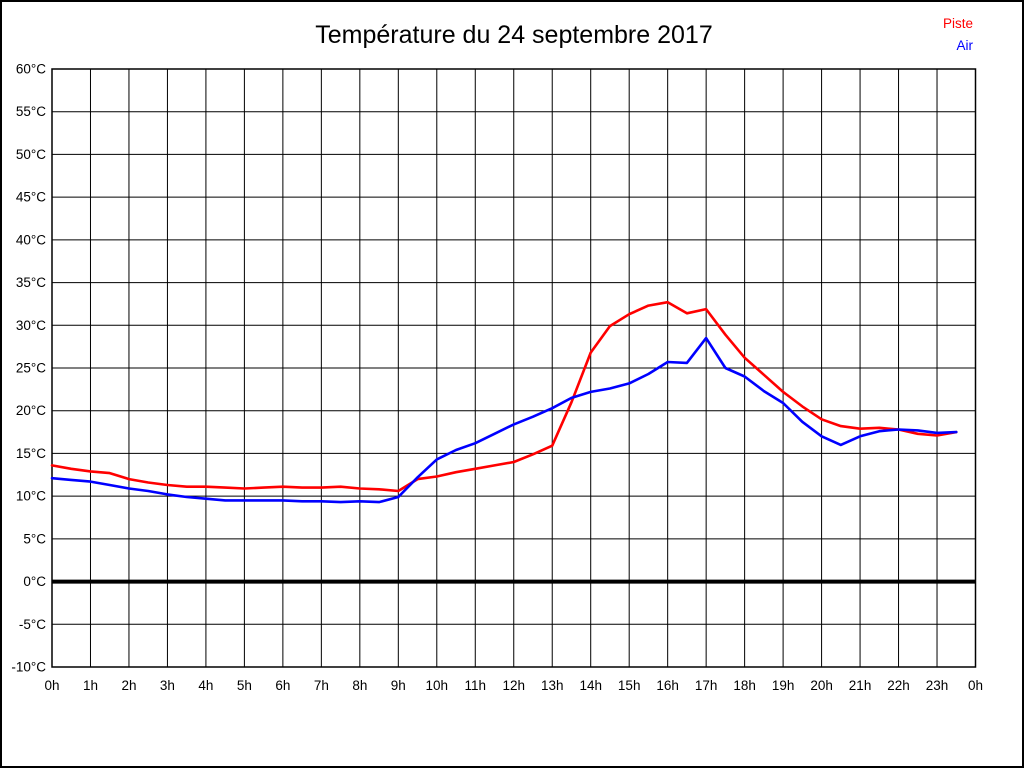  I want to click on x-tick-label: 5h, so click(244, 685).